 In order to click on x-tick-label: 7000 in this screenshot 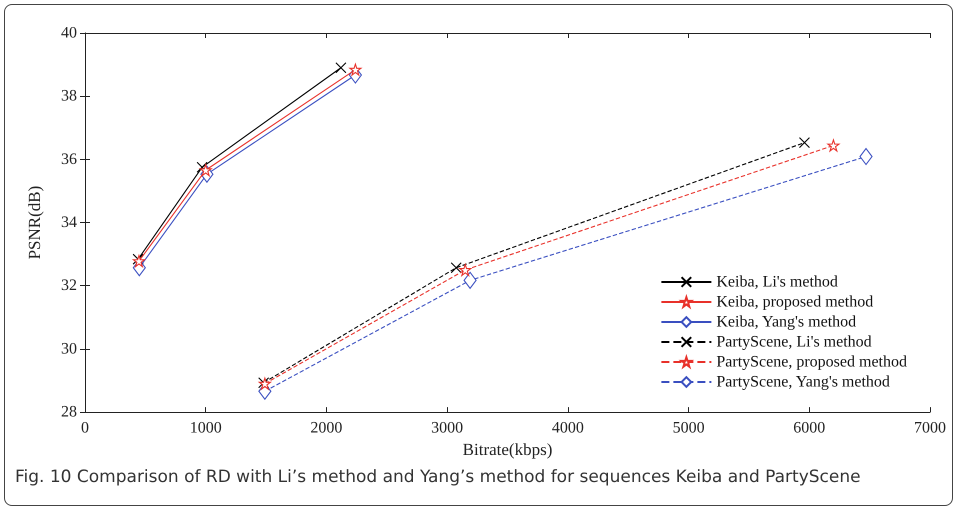, I will do `click(930, 428)`.